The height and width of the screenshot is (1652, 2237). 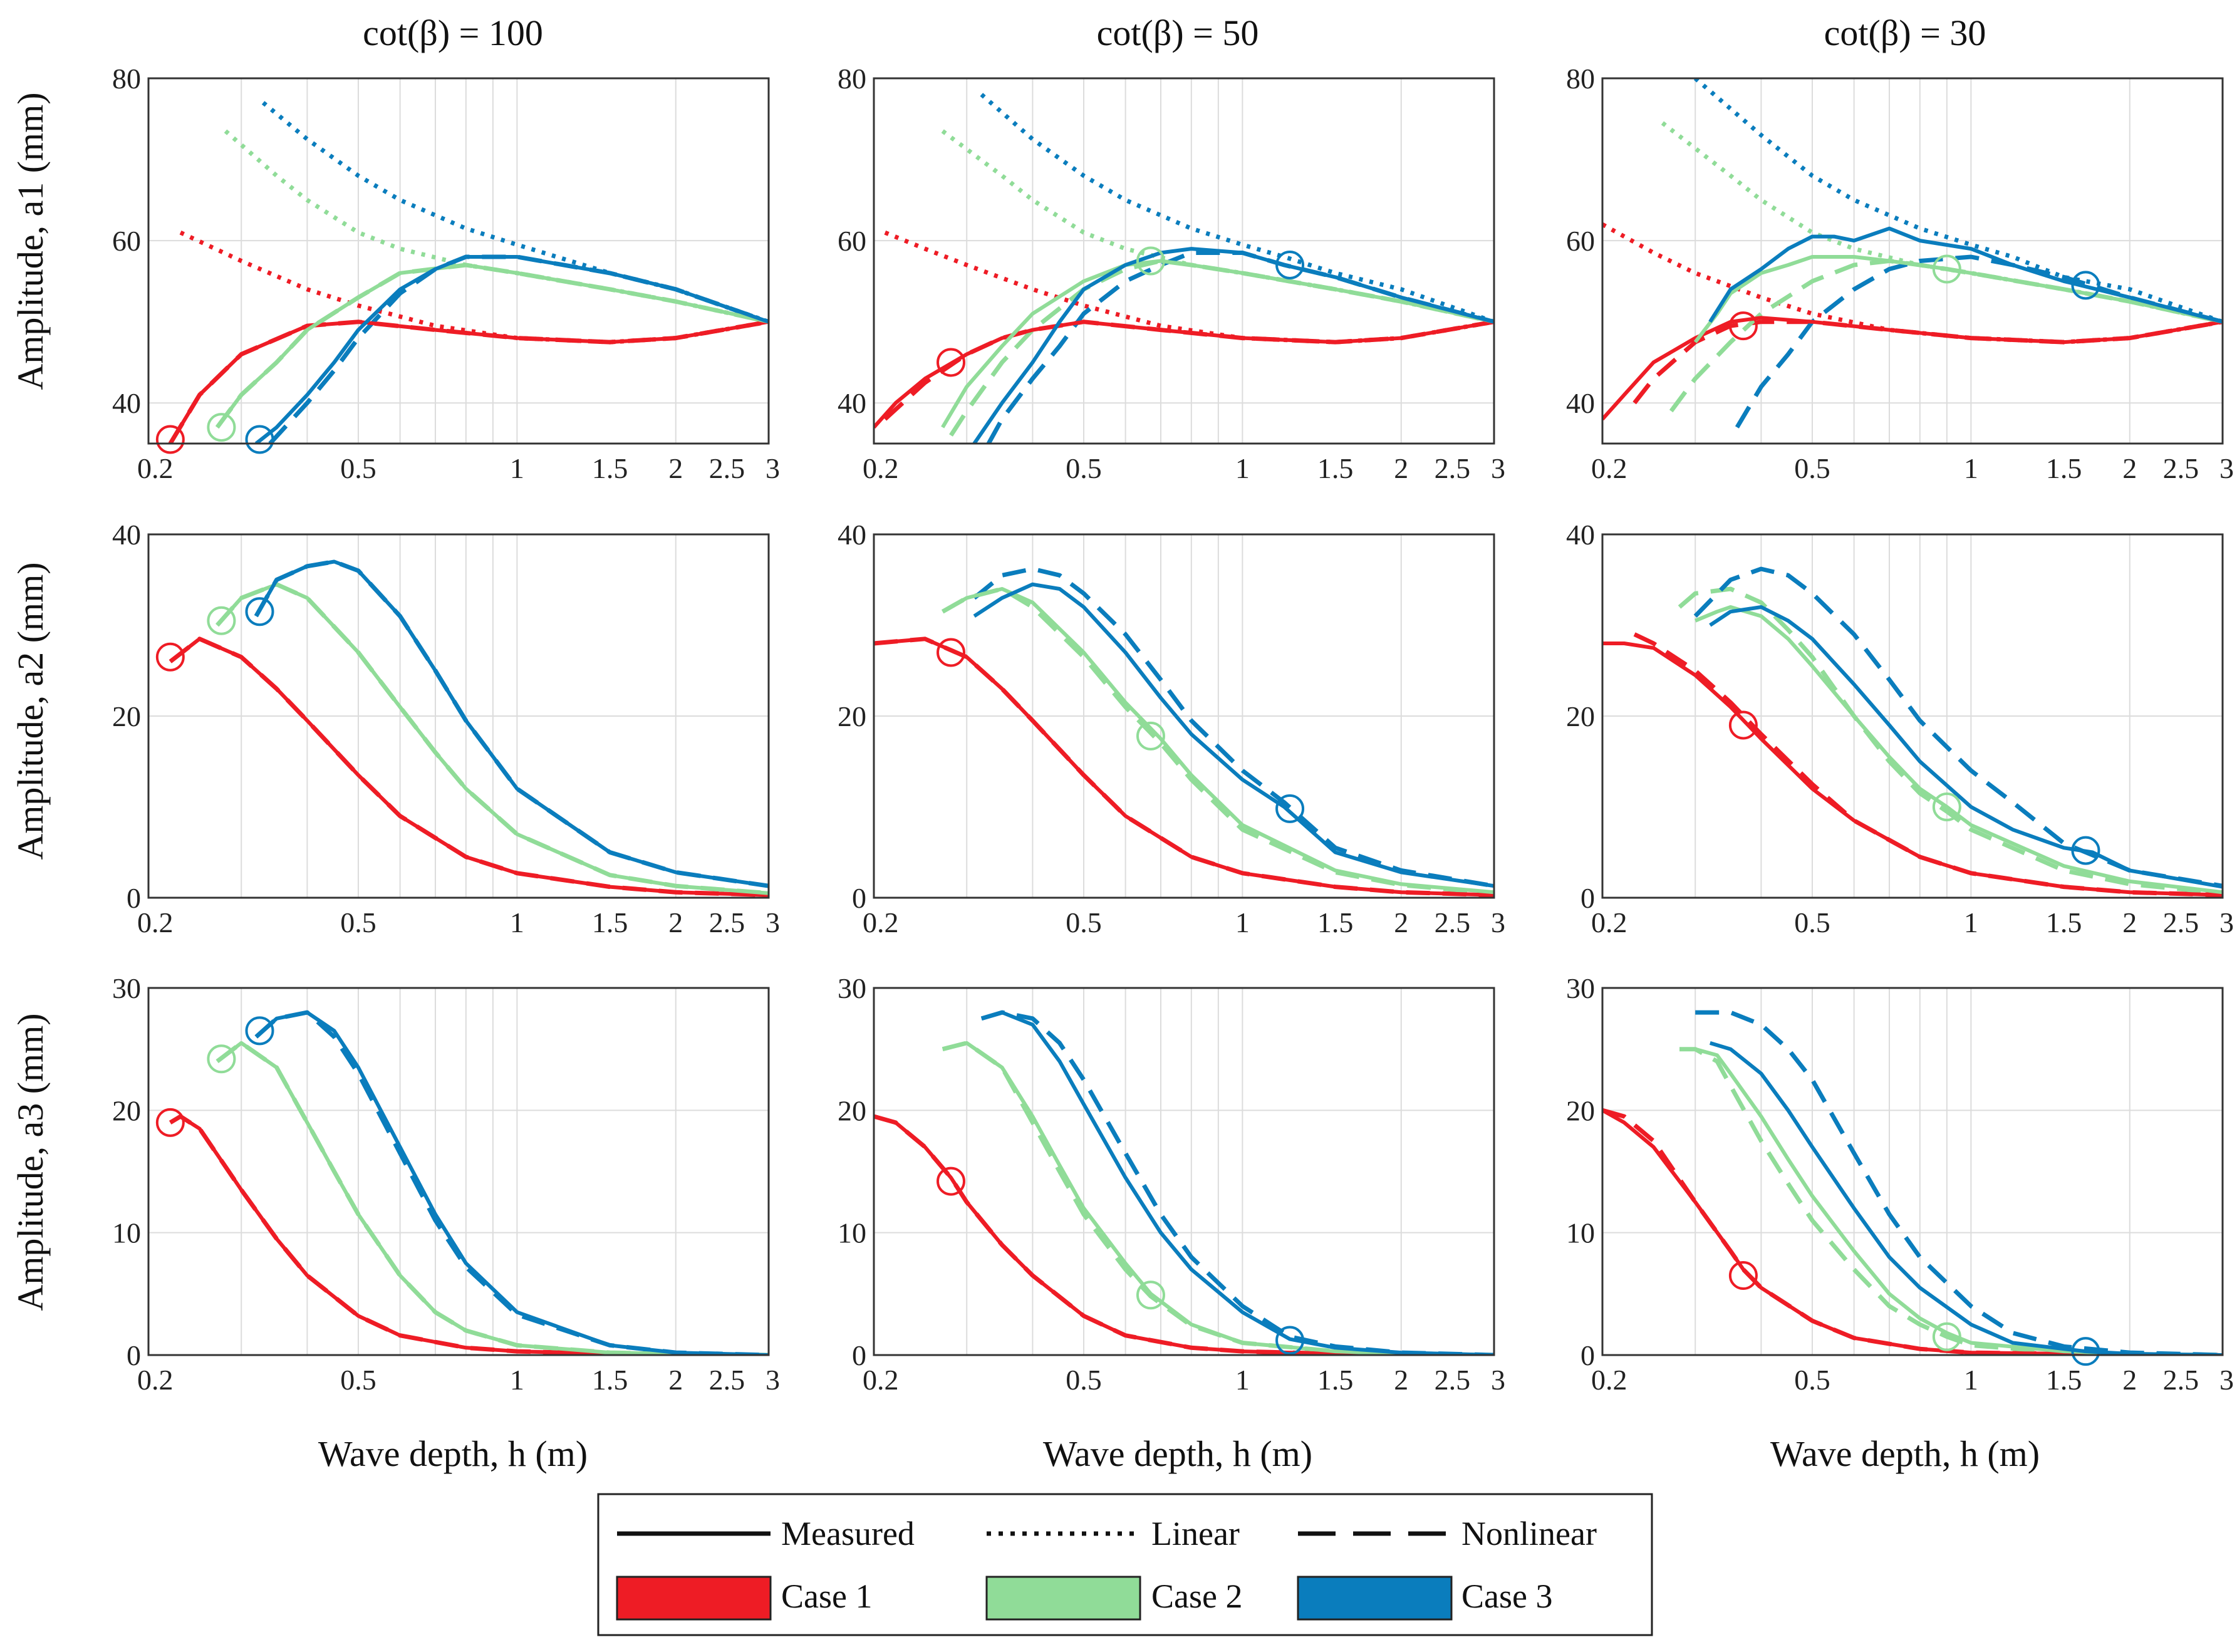 What do you see at coordinates (852, 79) in the screenshot?
I see `y-tick-label: 80` at bounding box center [852, 79].